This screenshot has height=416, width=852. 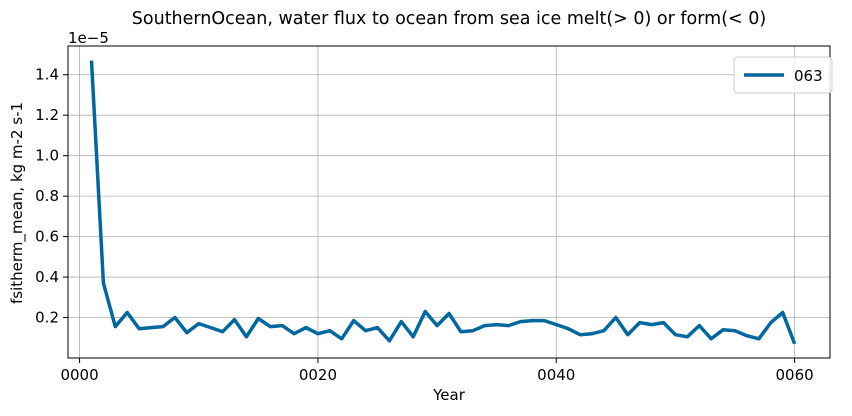 What do you see at coordinates (47, 237) in the screenshot?
I see `y-tick-label: 0.6` at bounding box center [47, 237].